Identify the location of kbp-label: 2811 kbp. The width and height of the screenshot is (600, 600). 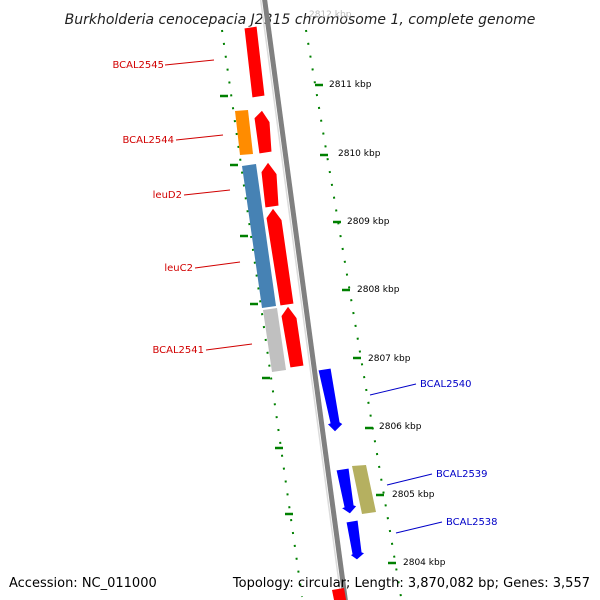
(350, 85).